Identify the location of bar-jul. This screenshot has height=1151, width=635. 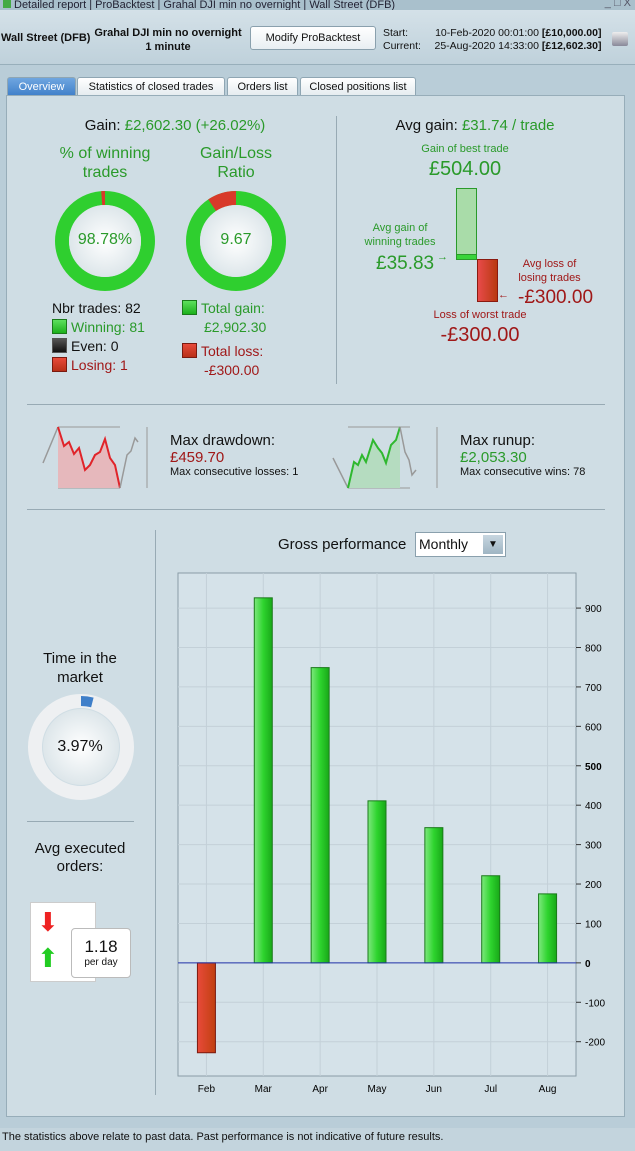
(491, 919).